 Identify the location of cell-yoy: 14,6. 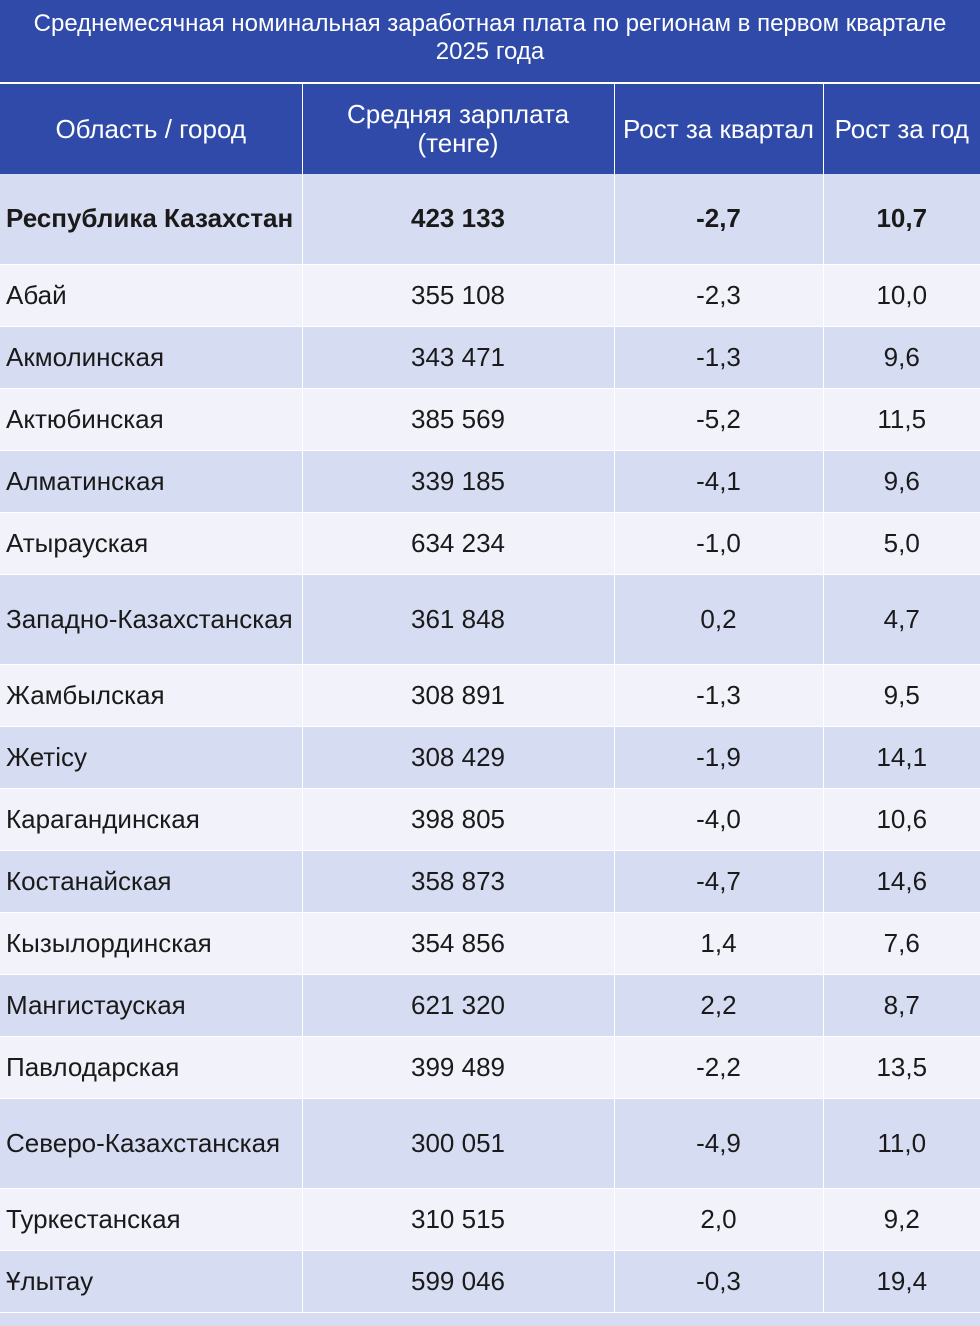
(901, 881).